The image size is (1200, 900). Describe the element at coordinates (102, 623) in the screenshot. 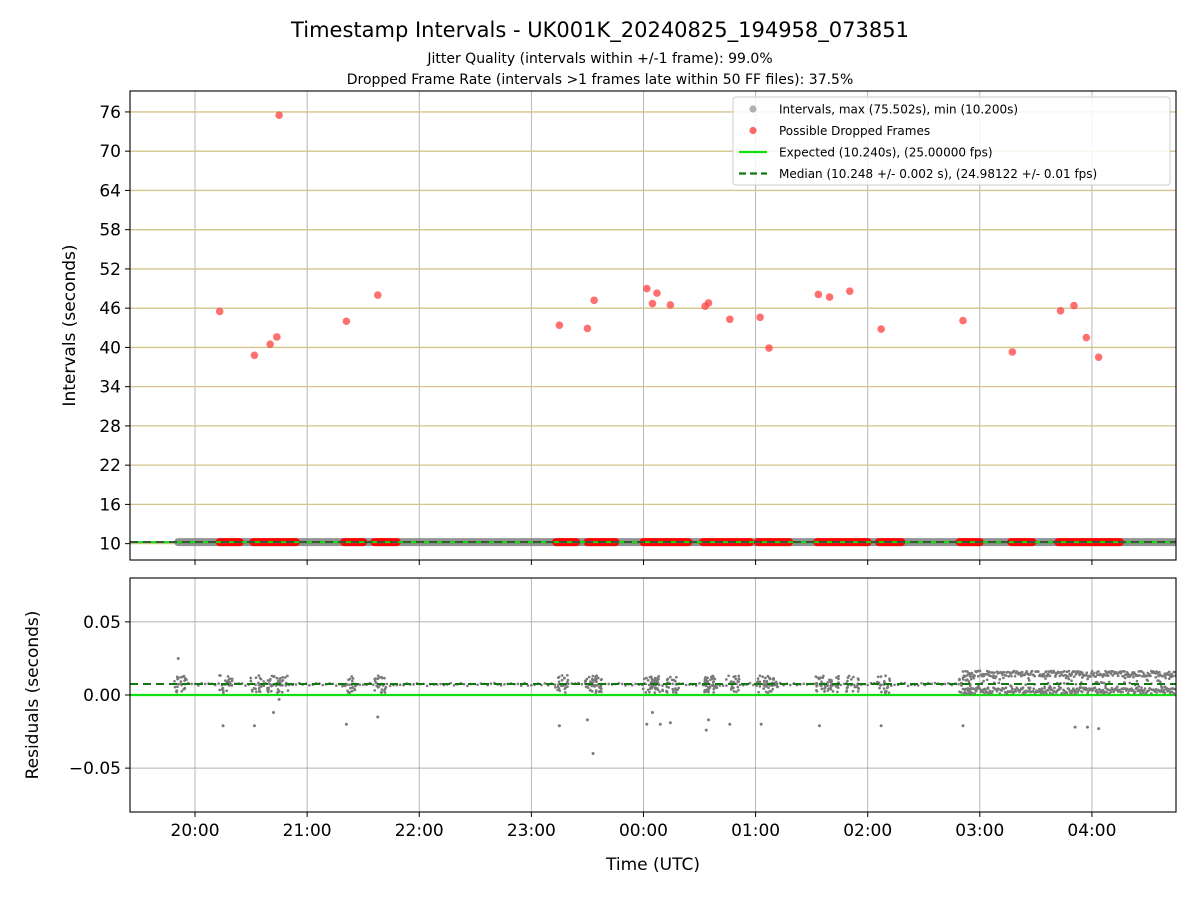

I see `bottom-y-tick-label: 0.05` at that location.